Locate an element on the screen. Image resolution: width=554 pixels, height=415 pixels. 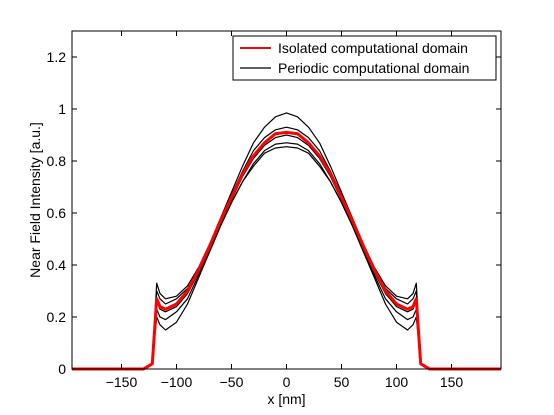
legend-label-isolated: Isolated computational domain is located at coordinates (373, 48).